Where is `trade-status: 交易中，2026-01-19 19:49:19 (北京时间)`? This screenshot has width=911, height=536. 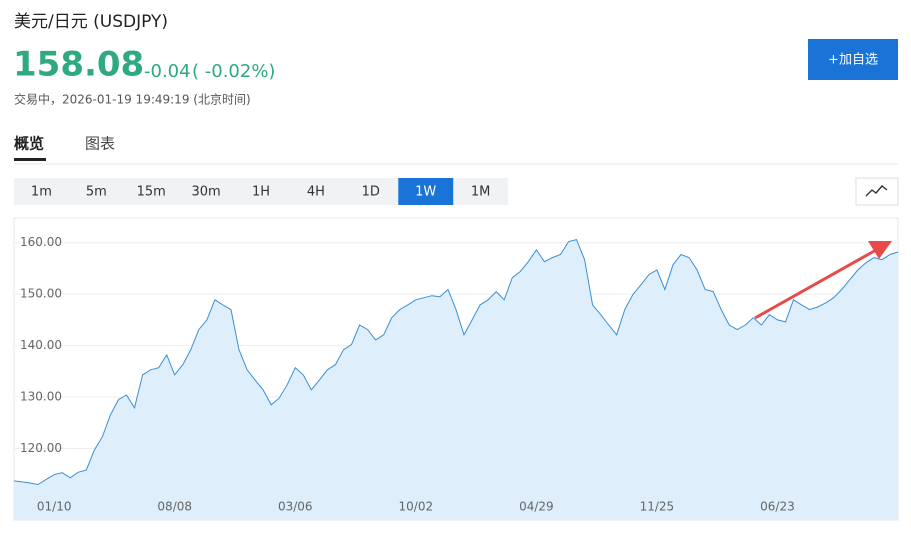
trade-status: 交易中，2026-01-19 19:49:19 (北京时间) is located at coordinates (132, 99).